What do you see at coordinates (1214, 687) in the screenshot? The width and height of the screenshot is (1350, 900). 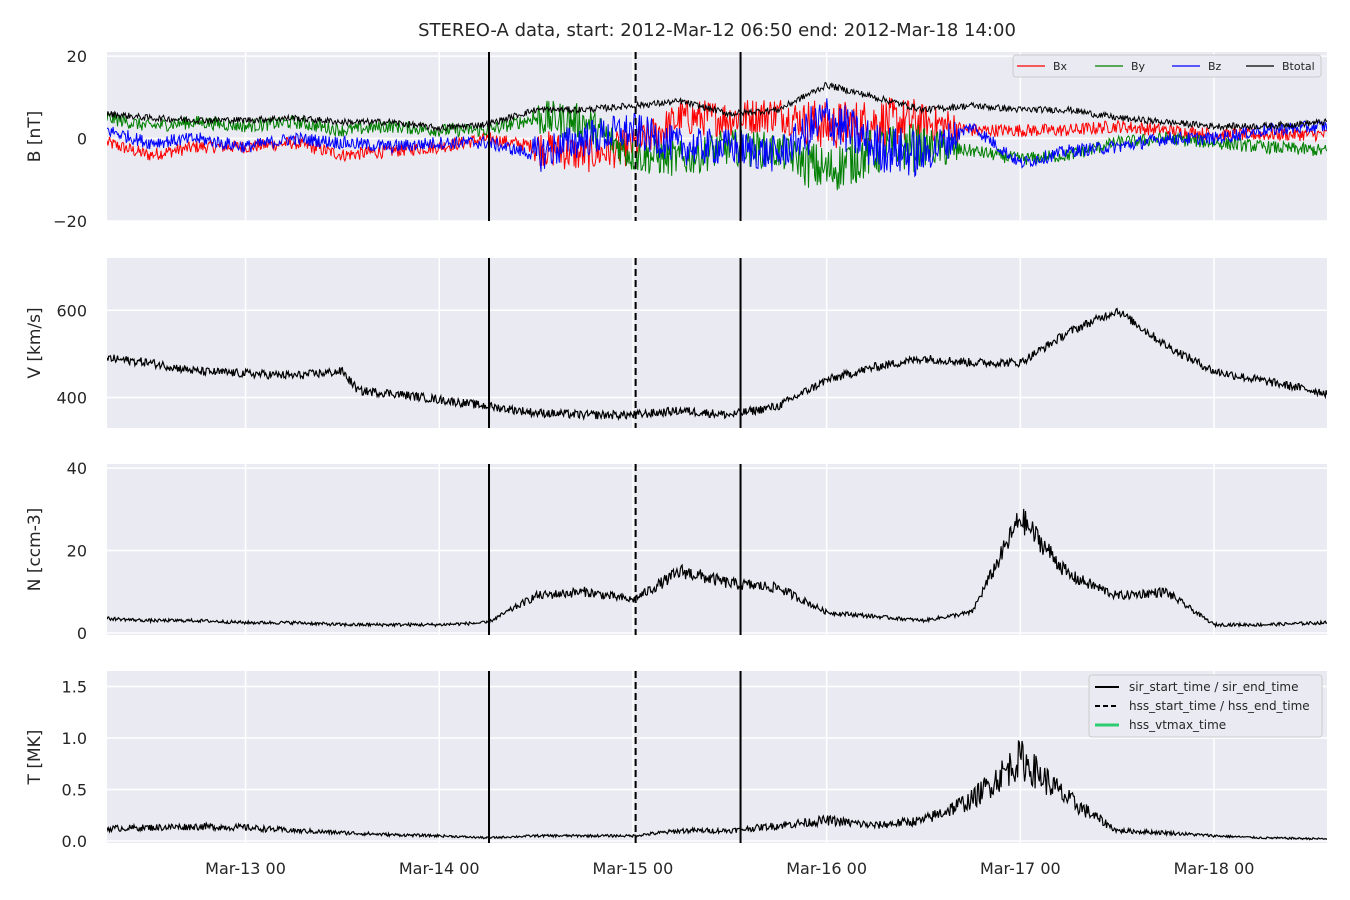 I see `legend-label-event: sir_start_time / sir_end_time` at bounding box center [1214, 687].